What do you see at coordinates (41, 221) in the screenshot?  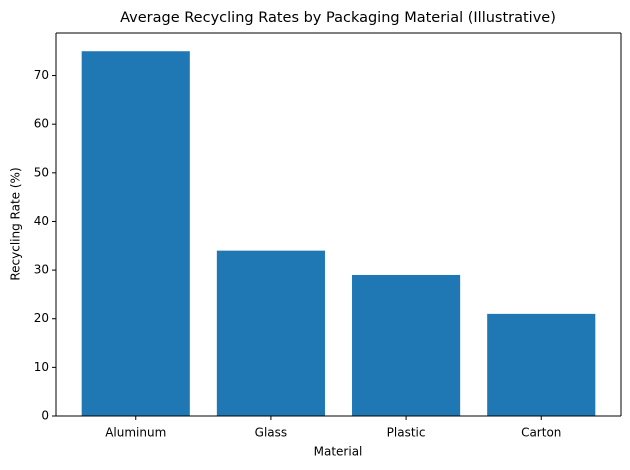 I see `y-tick-label: 40` at bounding box center [41, 221].